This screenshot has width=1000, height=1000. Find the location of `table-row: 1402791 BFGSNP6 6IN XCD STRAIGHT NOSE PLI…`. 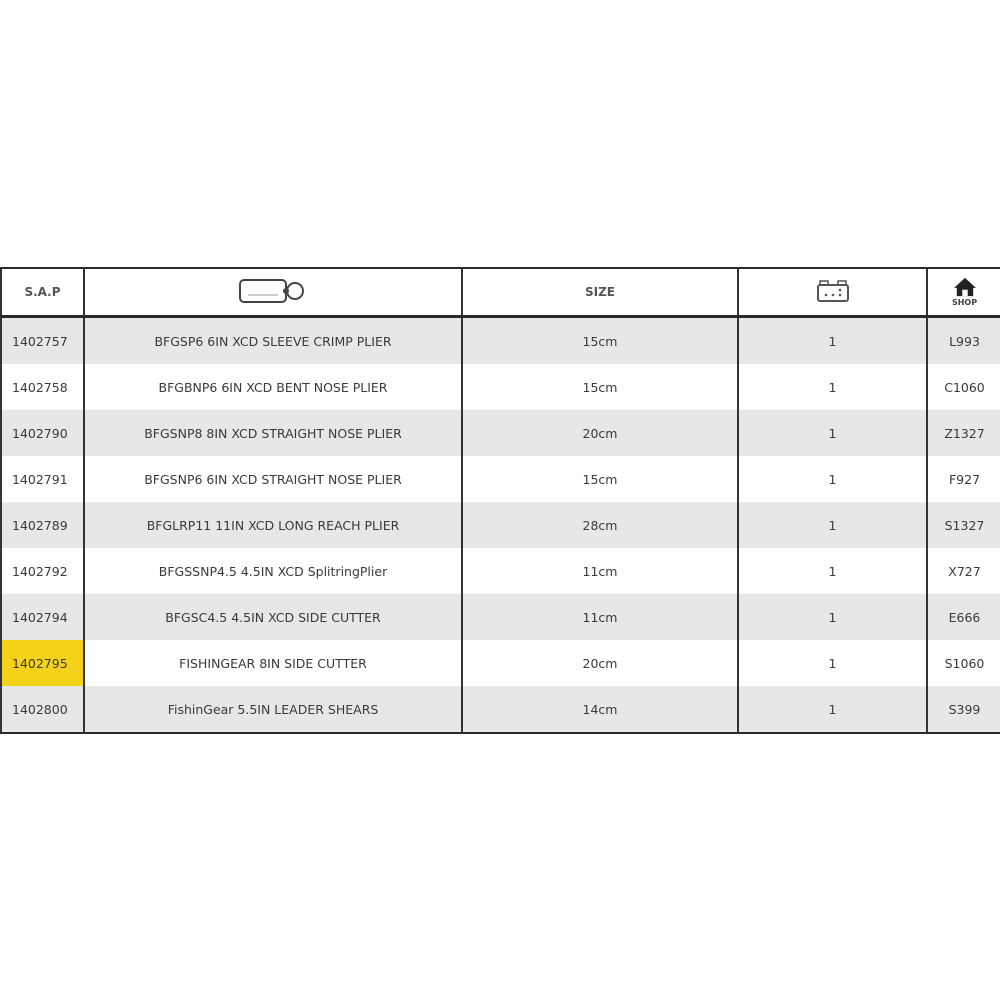

table-row: 1402791 BFGSNP6 6IN XCD STRAIGHT NOSE PLI… is located at coordinates (500, 479).